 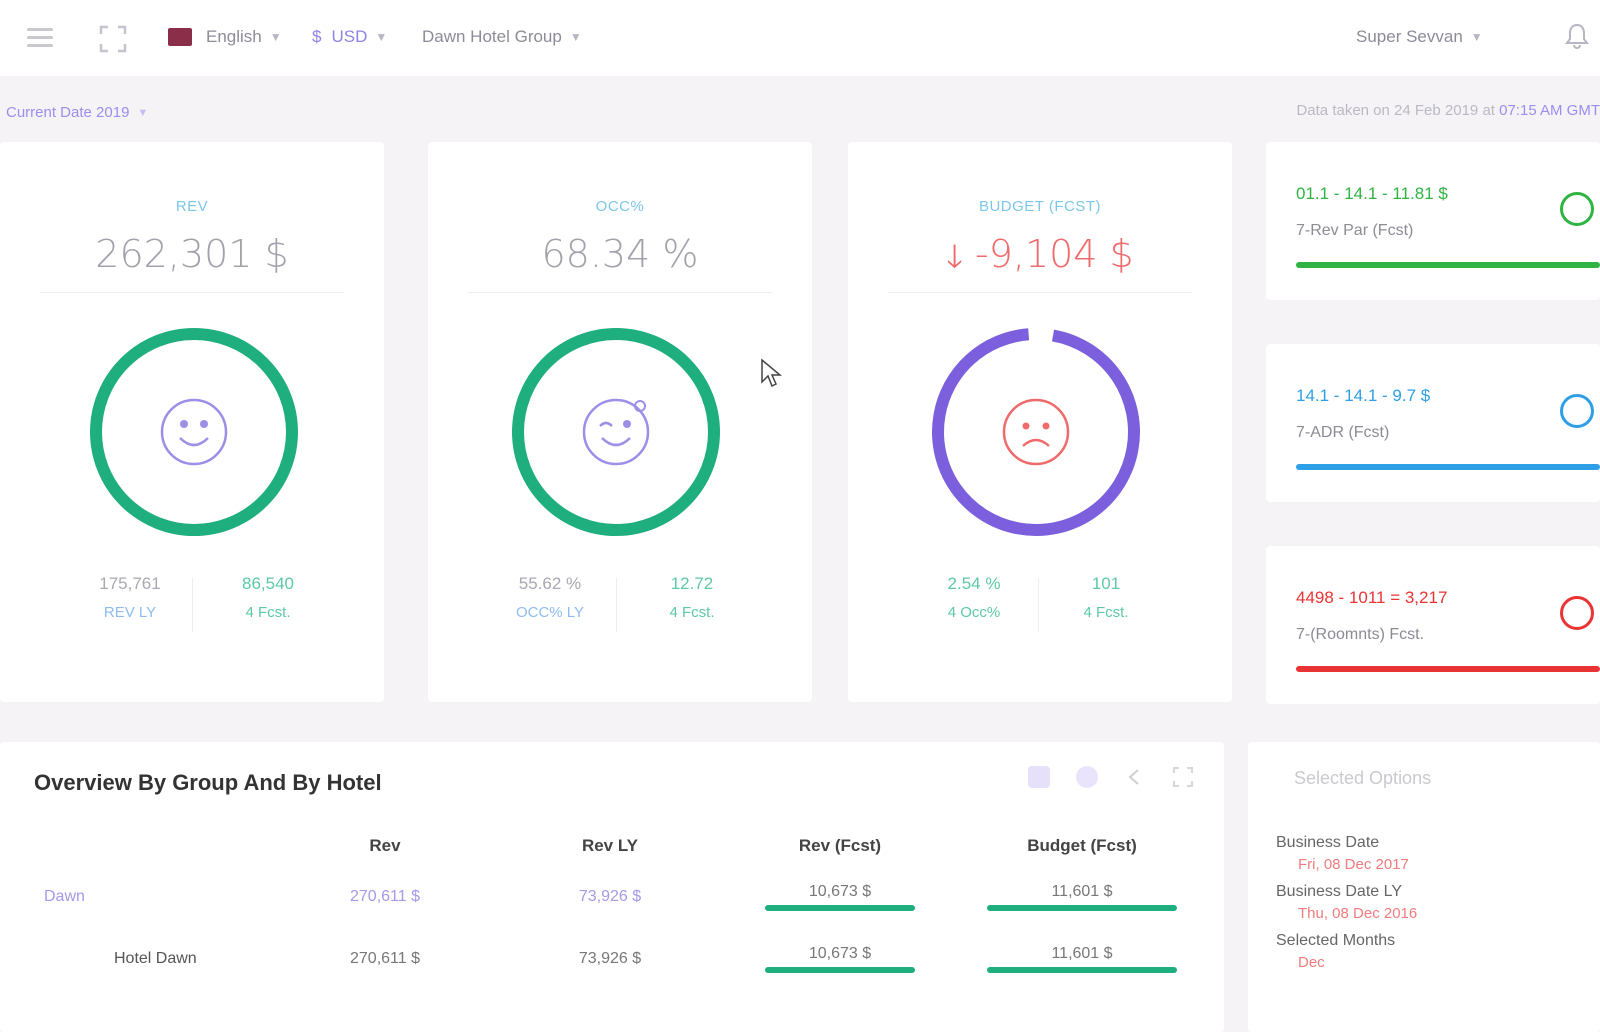 What do you see at coordinates (385, 897) in the screenshot?
I see `cell-rev: 270,611 $` at bounding box center [385, 897].